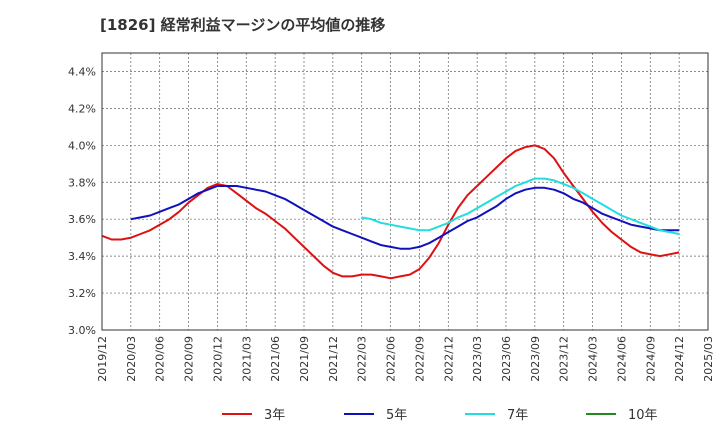 This screenshot has height=440, width=720. What do you see at coordinates (82, 182) in the screenshot?
I see `y-tick-label: 3.8%` at bounding box center [82, 182].